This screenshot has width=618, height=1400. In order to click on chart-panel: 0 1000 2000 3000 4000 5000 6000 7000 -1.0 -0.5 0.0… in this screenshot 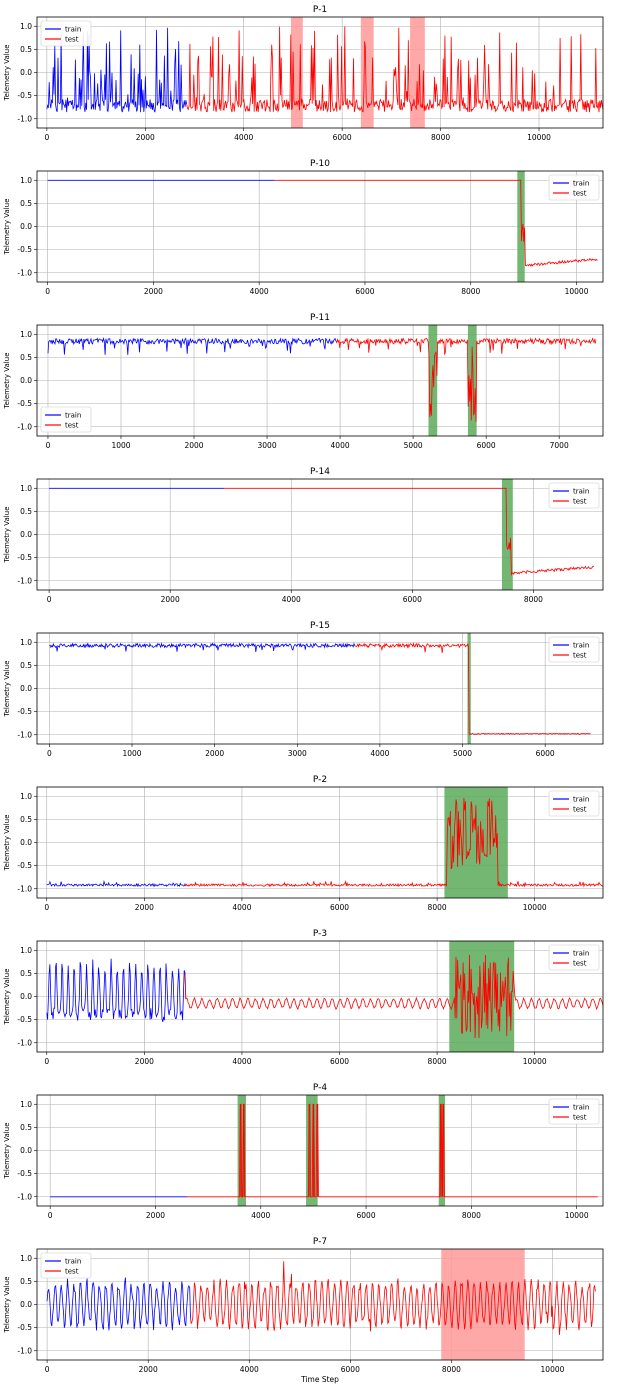, I will do `click(303, 381)`.